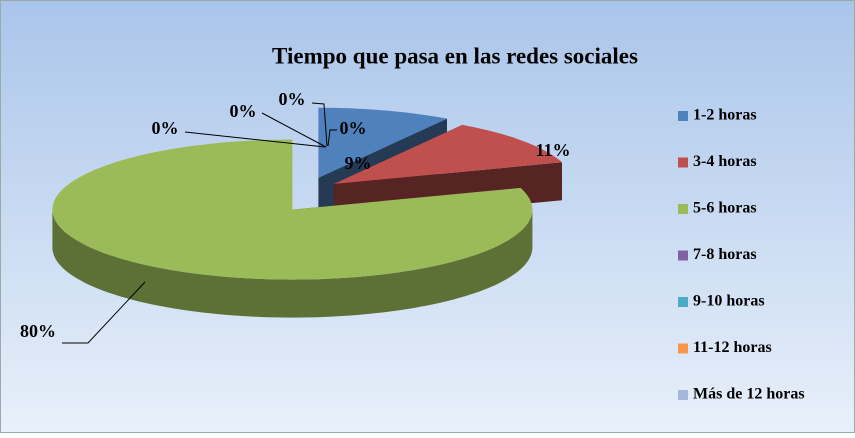 The image size is (855, 438). What do you see at coordinates (732, 347) in the screenshot?
I see `legend-label: 11-12 horas` at bounding box center [732, 347].